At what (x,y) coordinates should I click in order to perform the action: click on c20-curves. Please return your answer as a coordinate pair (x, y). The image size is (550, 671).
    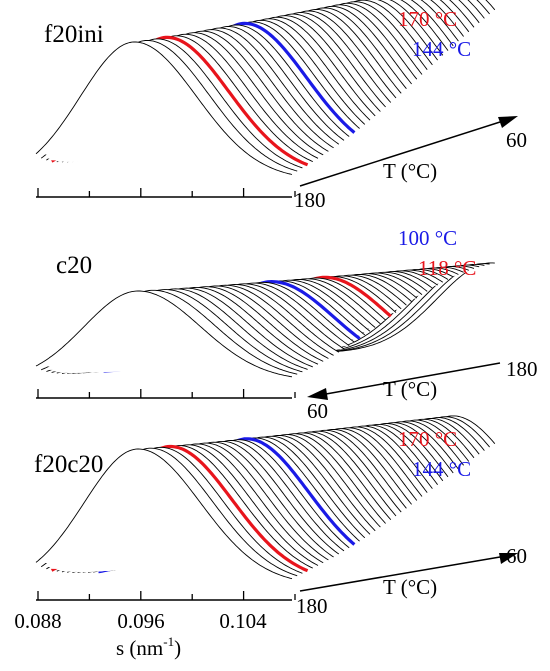
    Looking at the image, I should click on (265, 320).